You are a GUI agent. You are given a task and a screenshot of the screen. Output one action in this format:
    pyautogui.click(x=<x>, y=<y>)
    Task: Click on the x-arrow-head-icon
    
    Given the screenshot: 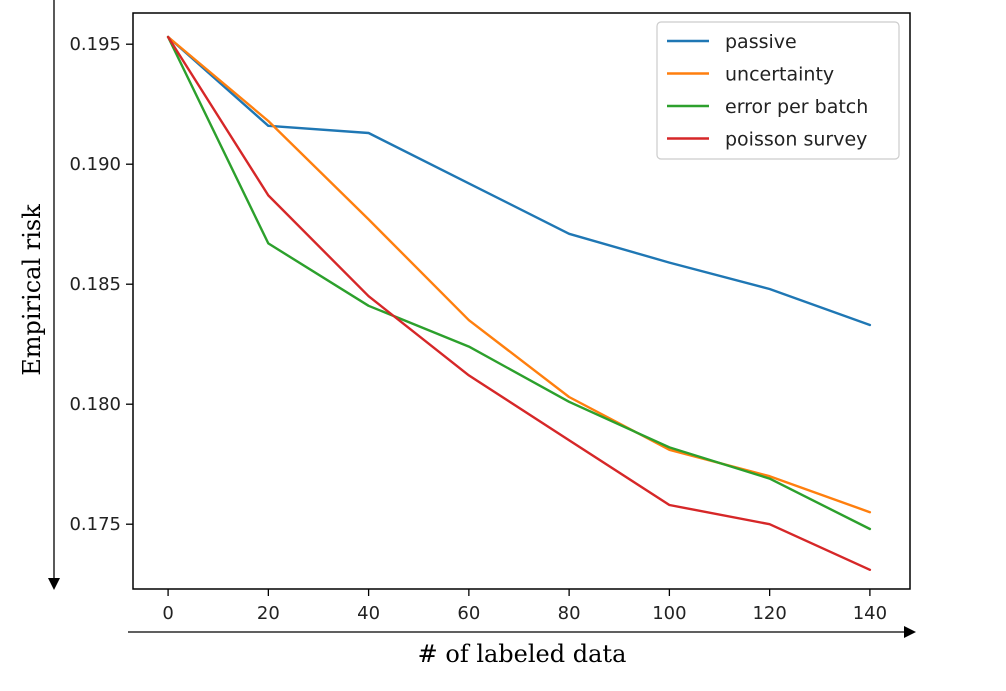 What is the action you would take?
    pyautogui.click(x=910, y=632)
    